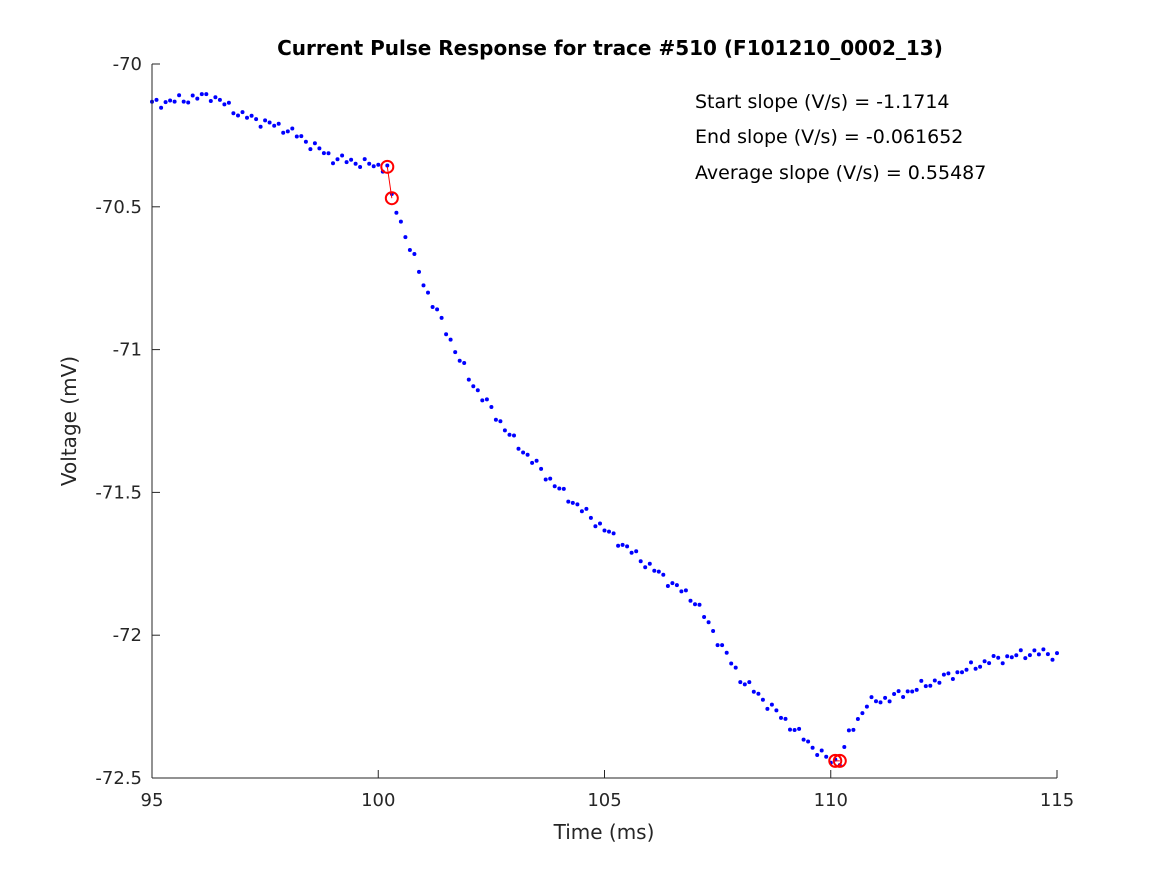 The width and height of the screenshot is (1167, 875). I want to click on average-slope-annotation: Average slope (V/s) = 0.55487, so click(840, 173).